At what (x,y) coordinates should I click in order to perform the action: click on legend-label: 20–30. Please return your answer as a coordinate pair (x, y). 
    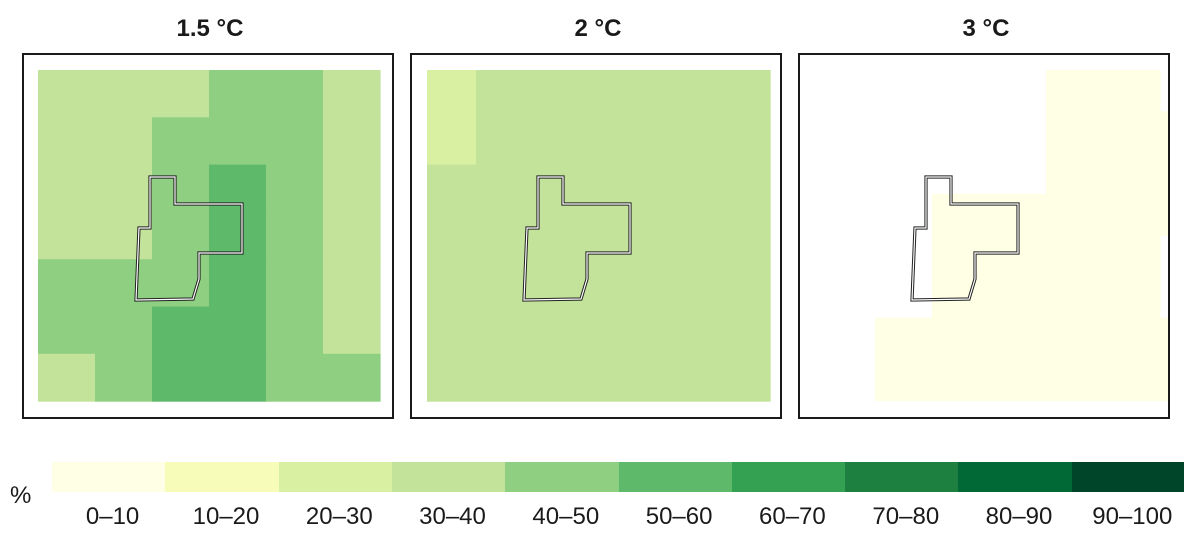
    Looking at the image, I should click on (339, 516).